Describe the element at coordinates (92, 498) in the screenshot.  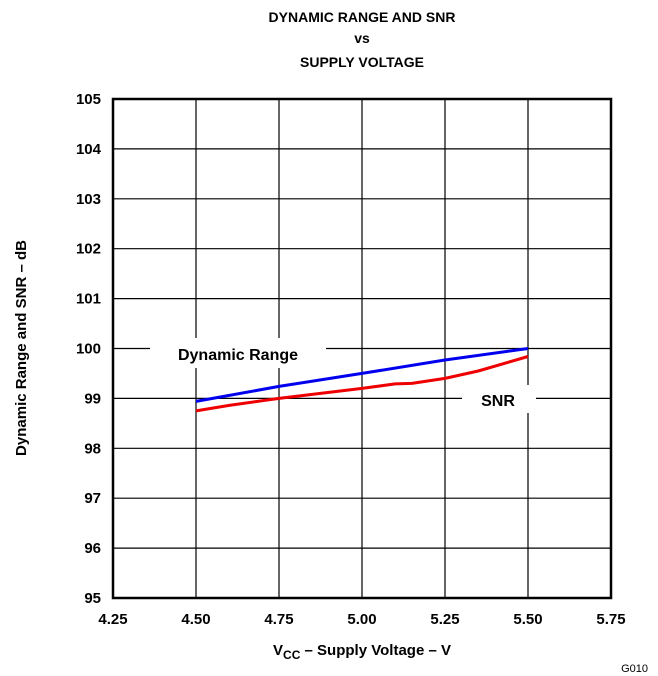
I see `y-tick-label: 97` at that location.